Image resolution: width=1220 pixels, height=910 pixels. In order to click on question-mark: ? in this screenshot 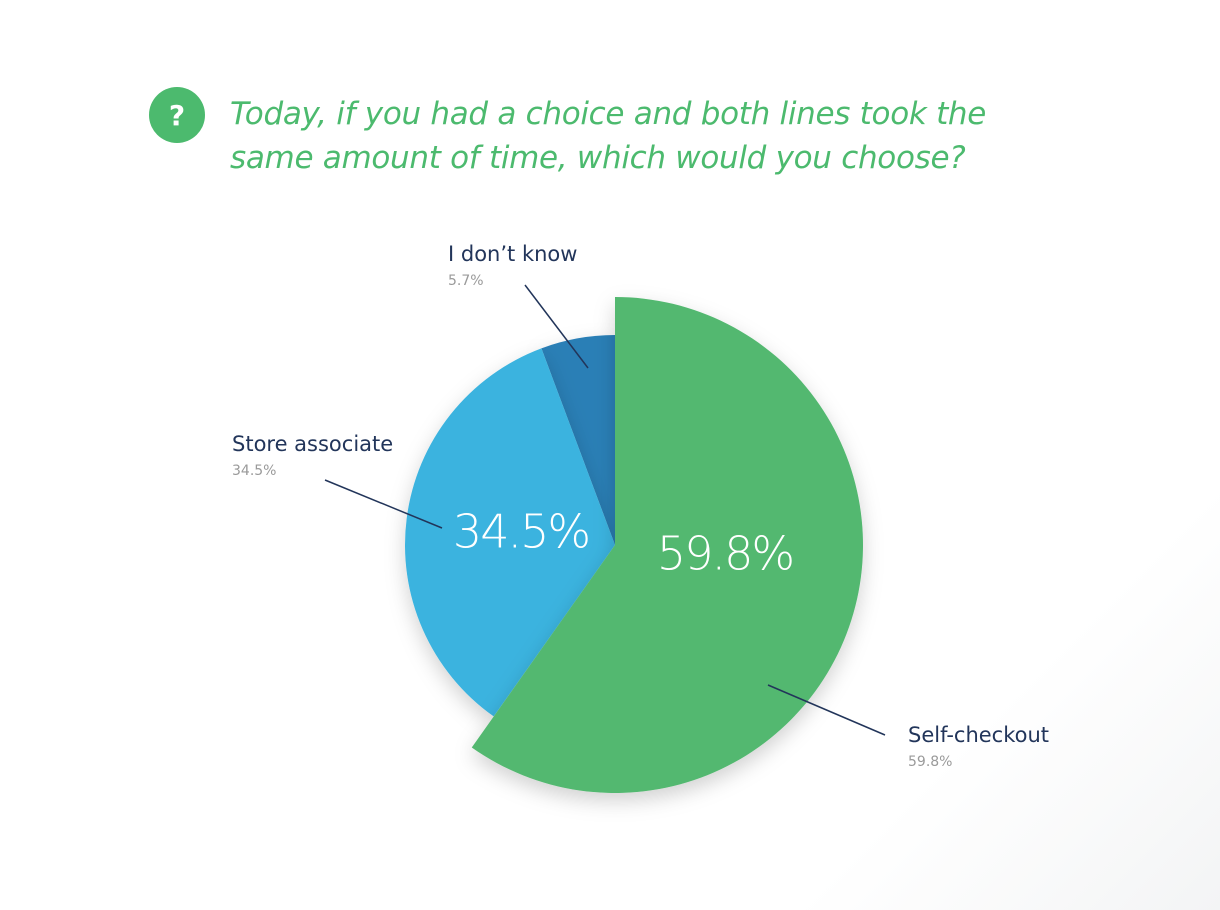, I will do `click(177, 115)`.